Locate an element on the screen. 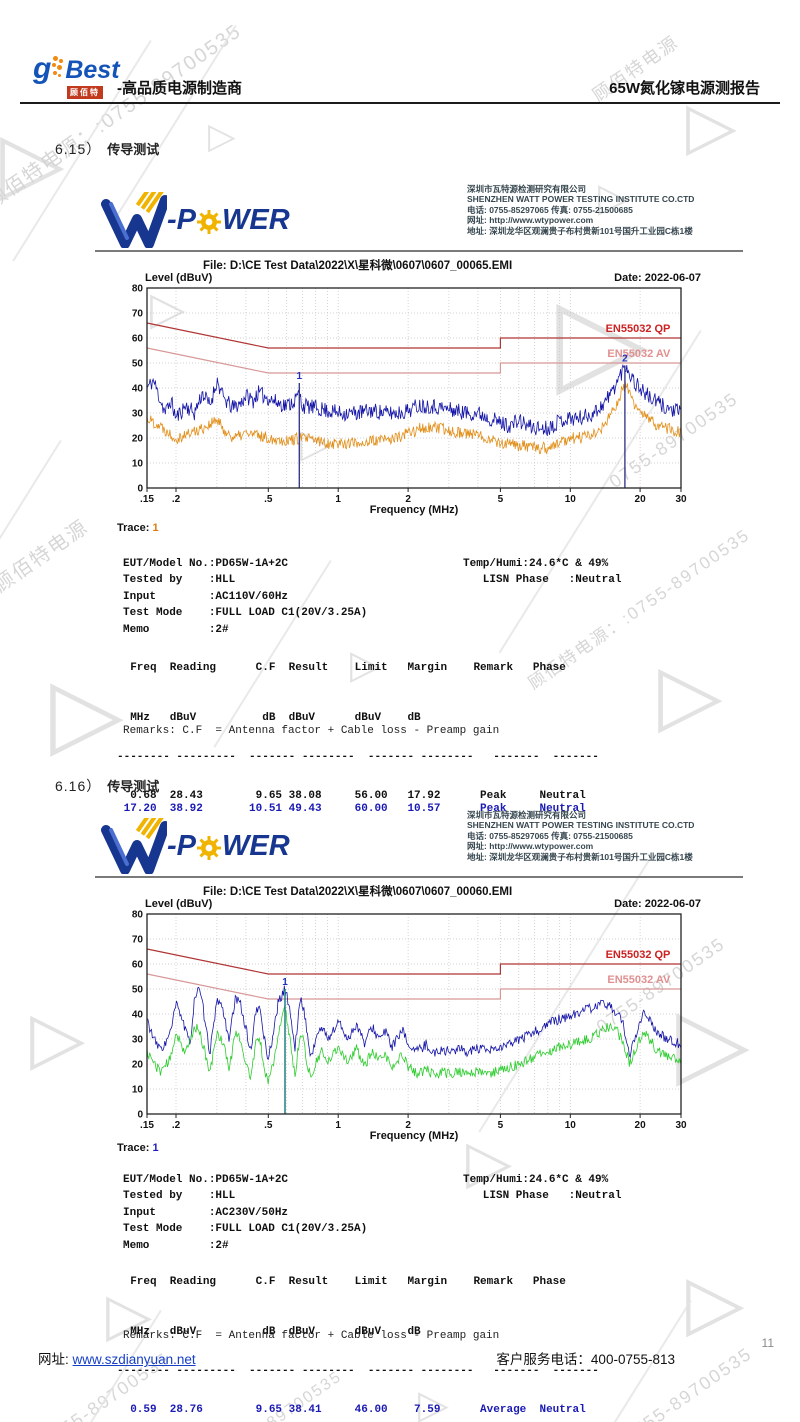  website-link: www.szdianyuan.net is located at coordinates (134, 1359).